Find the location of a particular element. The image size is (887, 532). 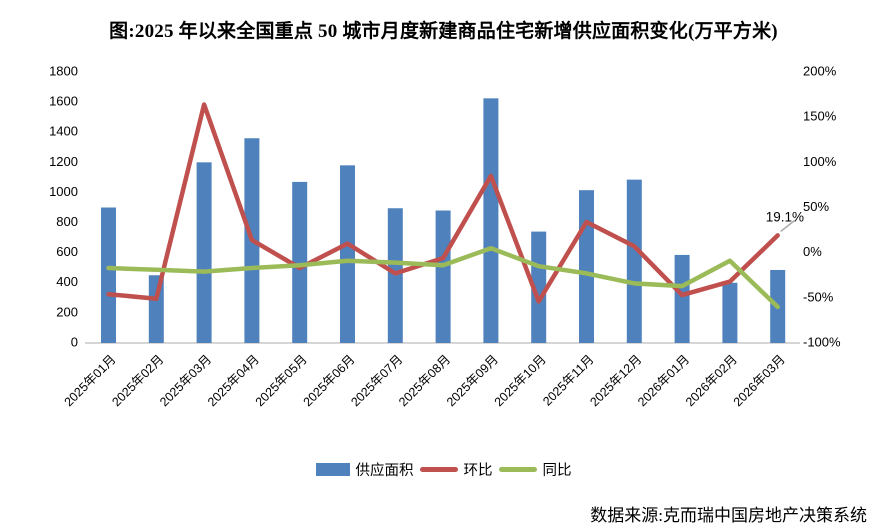

legend-label-supply: 供应面积 is located at coordinates (384, 471).